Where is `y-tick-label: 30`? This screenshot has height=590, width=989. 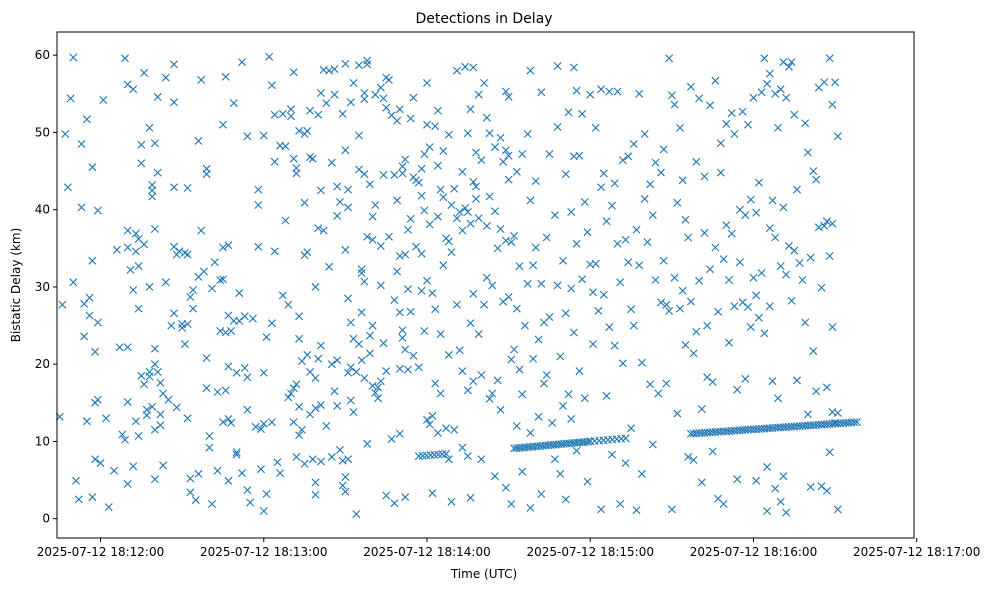
y-tick-label: 30 is located at coordinates (42, 287).